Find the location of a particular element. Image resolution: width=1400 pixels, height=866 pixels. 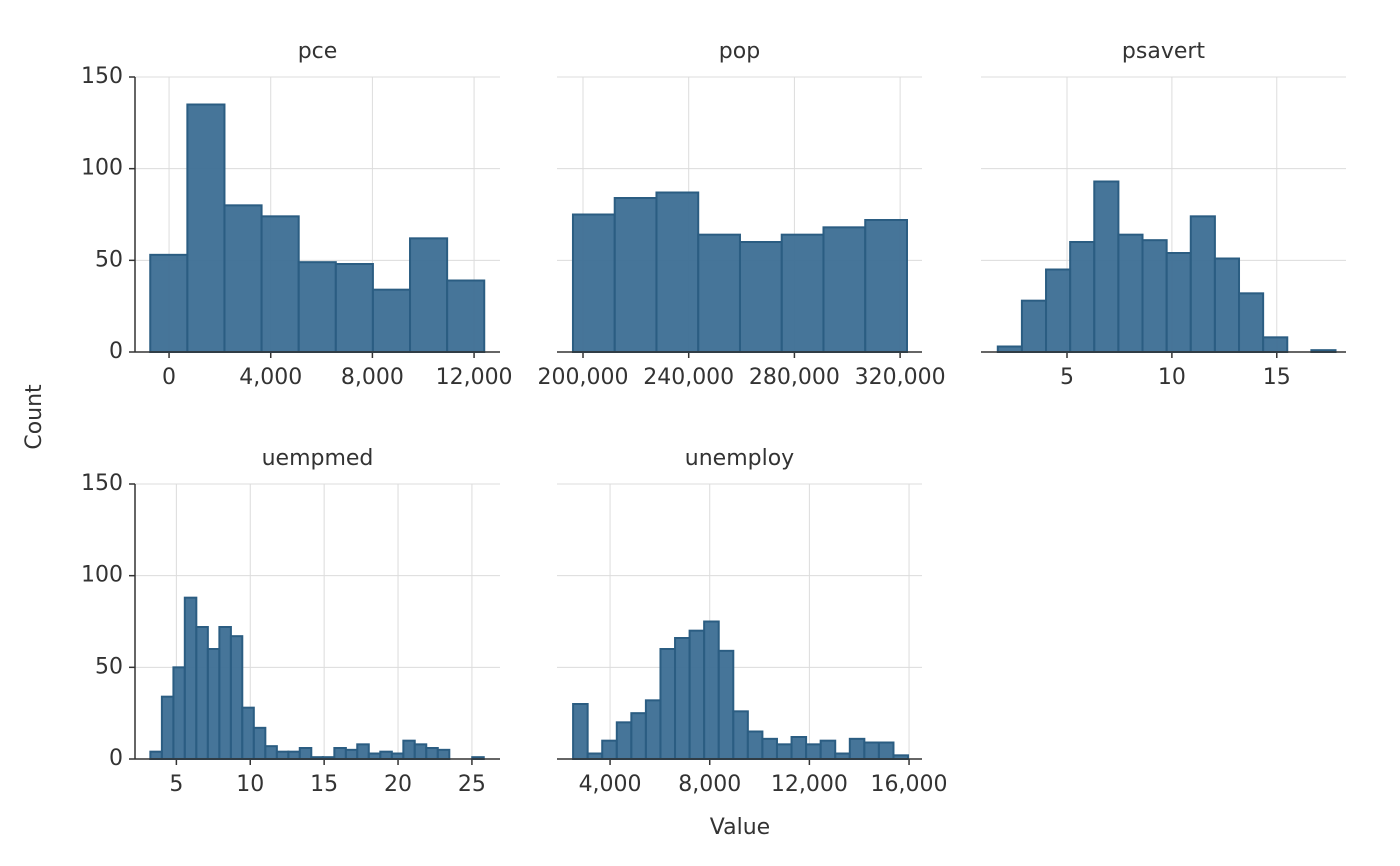

panel-title: unemploy is located at coordinates (739, 458).